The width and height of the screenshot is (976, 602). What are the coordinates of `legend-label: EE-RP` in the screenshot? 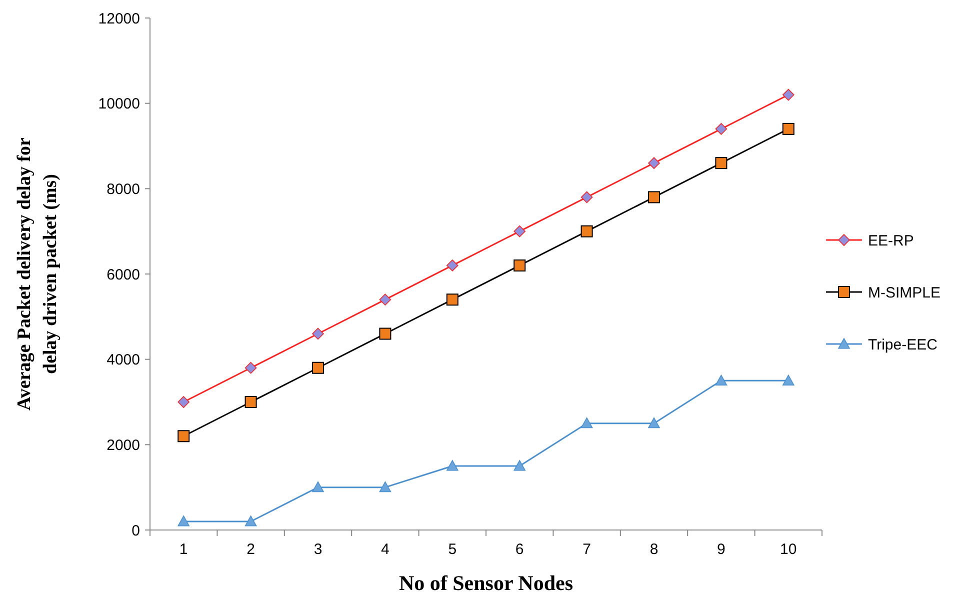 It's located at (891, 241).